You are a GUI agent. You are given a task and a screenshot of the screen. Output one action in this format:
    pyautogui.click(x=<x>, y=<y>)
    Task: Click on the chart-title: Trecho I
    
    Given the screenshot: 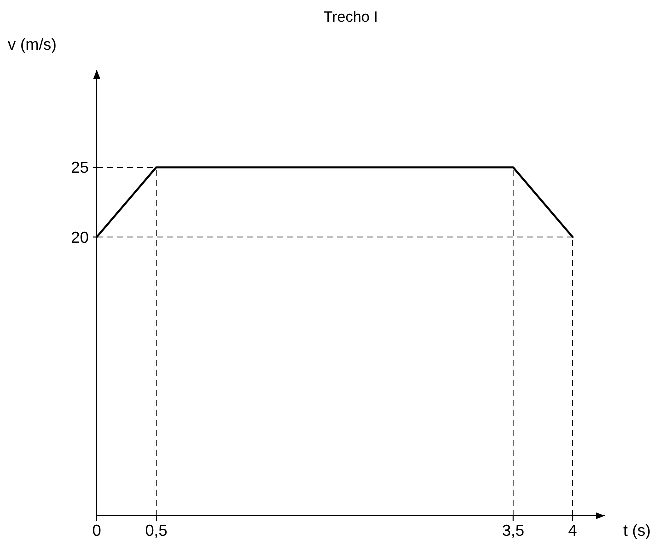 What is the action you would take?
    pyautogui.click(x=351, y=17)
    